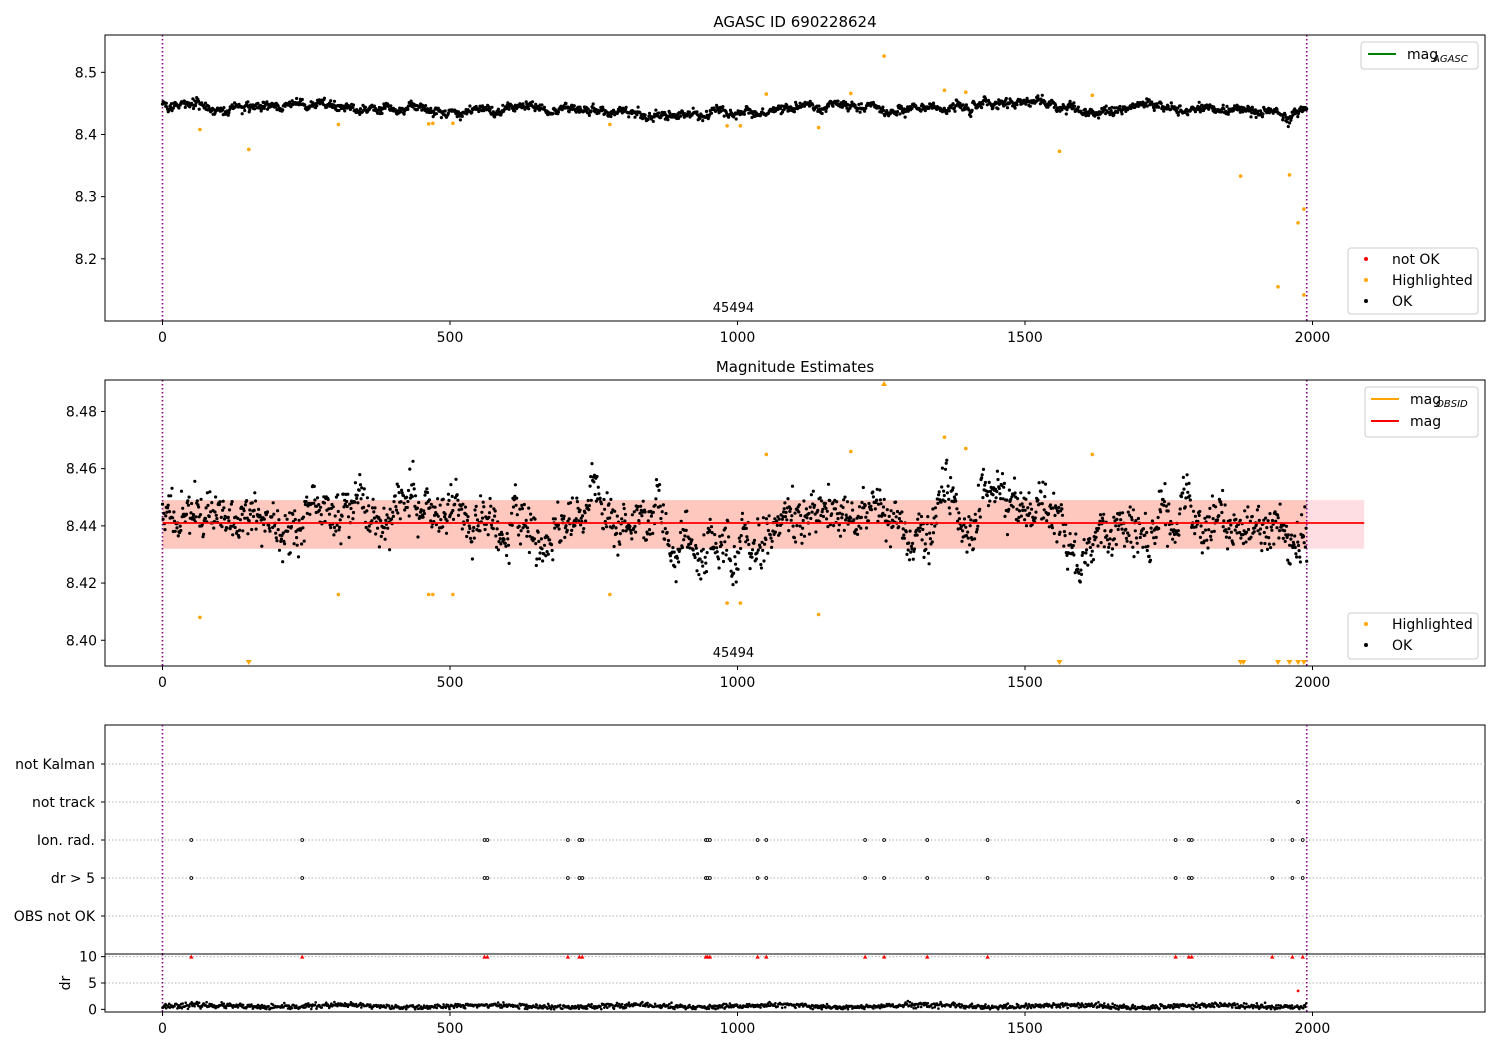  Describe the element at coordinates (64, 803) in the screenshot. I see `flag-label: not track` at that location.